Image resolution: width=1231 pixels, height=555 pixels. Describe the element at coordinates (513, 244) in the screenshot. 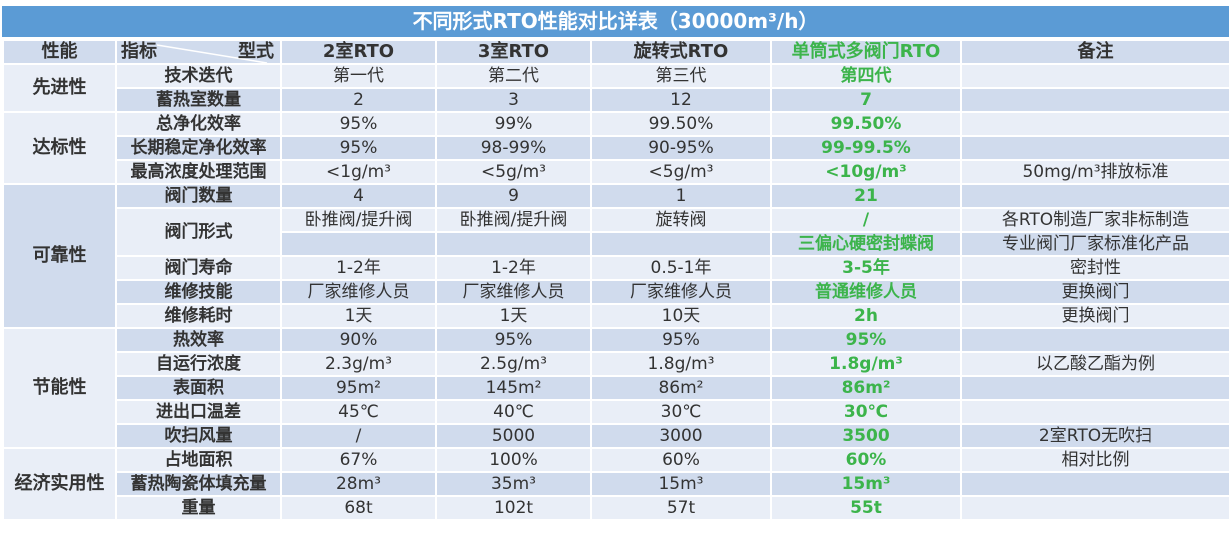

I see `value-cell` at that location.